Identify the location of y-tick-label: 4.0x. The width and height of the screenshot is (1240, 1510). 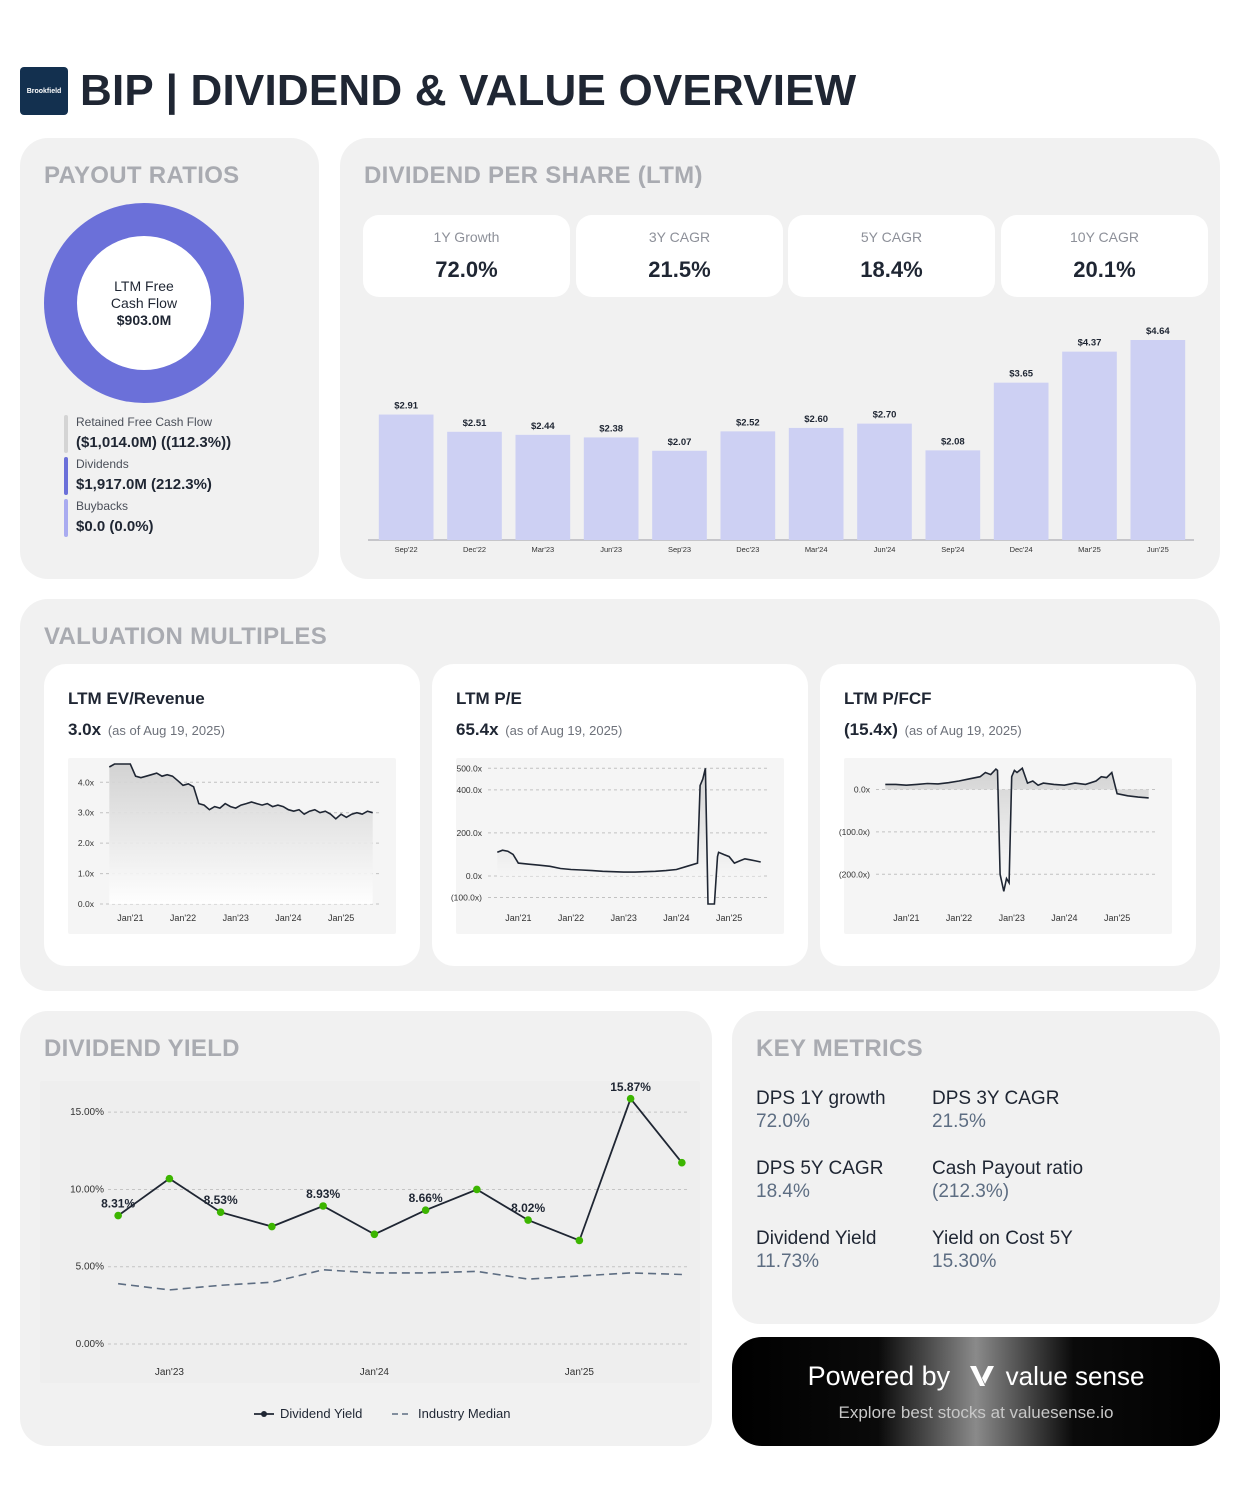
(86, 782).